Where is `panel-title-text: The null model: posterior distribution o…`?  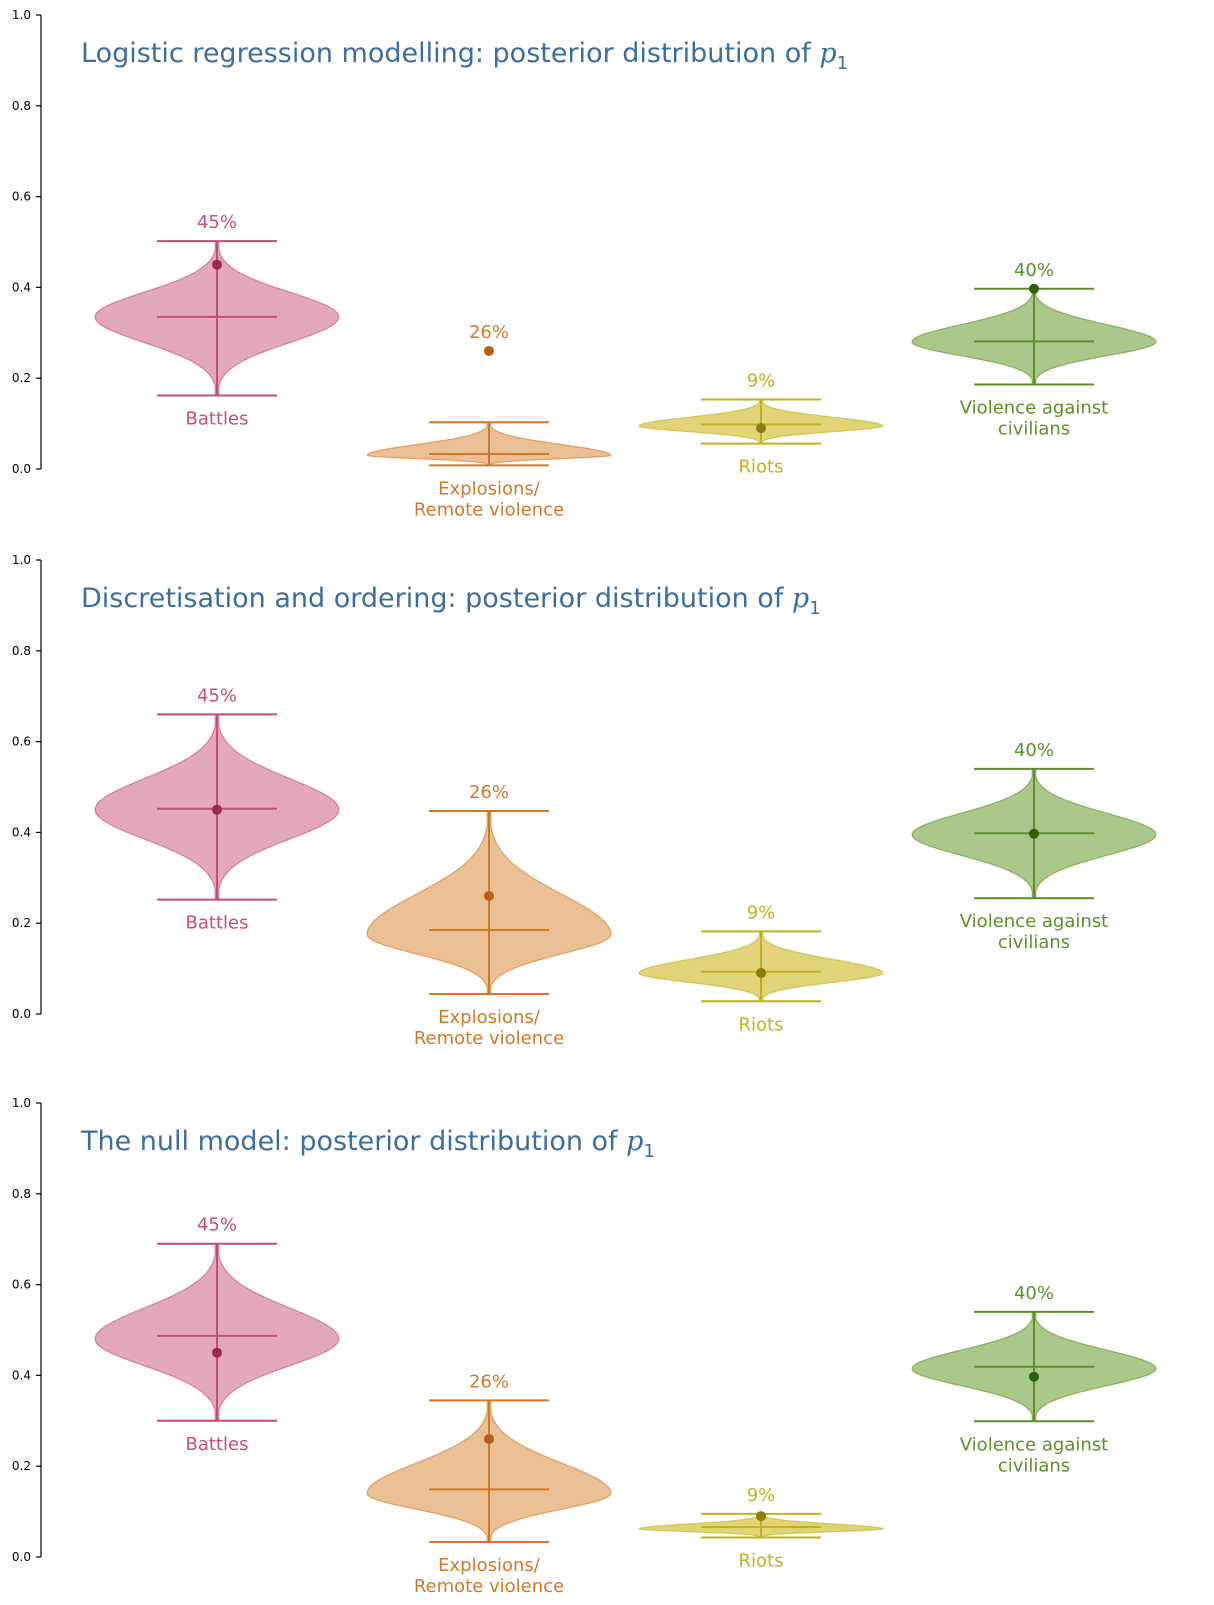
panel-title-text: The null model: posterior distribution o… is located at coordinates (353, 1141).